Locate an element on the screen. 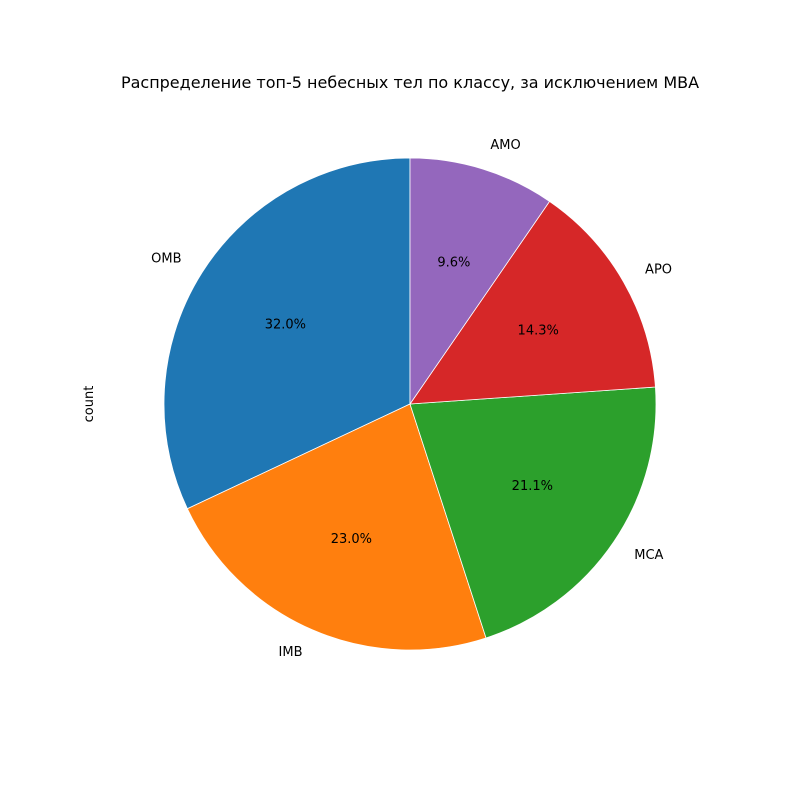  slice-percent-apo: 14.3% is located at coordinates (538, 330).